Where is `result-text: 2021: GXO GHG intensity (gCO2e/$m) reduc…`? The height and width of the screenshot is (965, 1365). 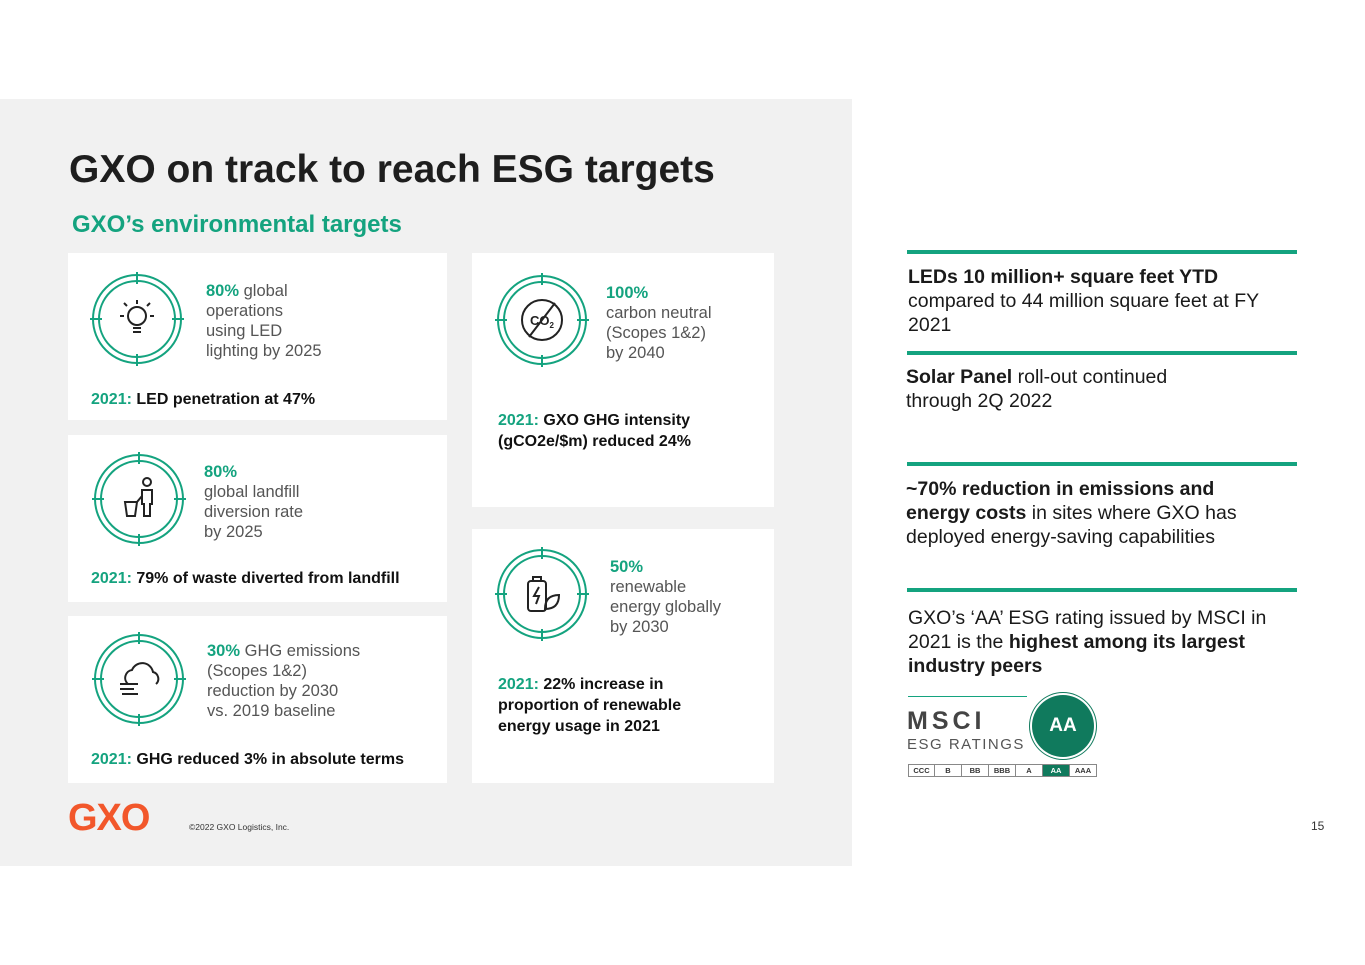
result-text: 2021: GXO GHG intensity (gCO2e/$m) reduc… is located at coordinates (594, 431).